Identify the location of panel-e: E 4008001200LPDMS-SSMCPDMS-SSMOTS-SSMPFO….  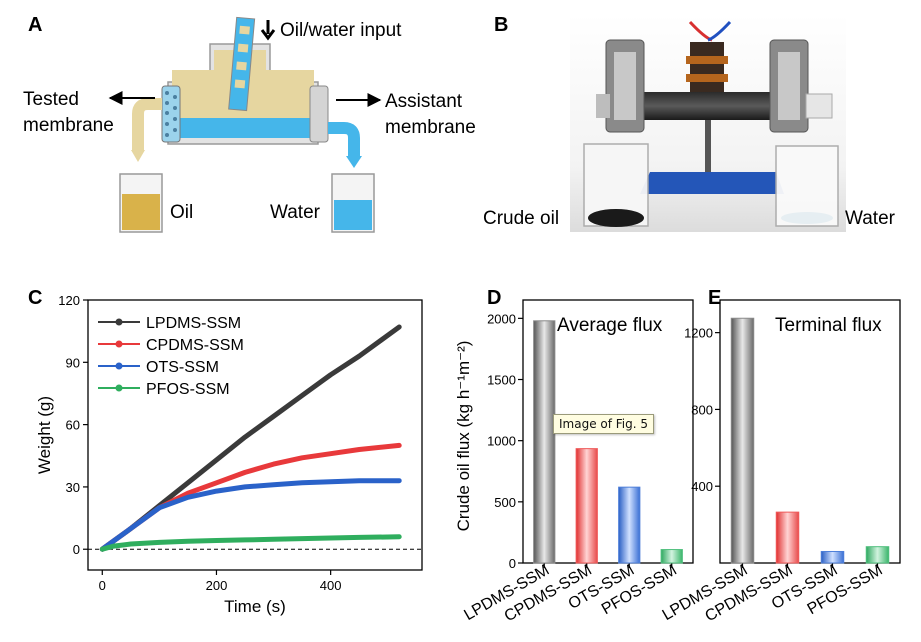
(780, 456).